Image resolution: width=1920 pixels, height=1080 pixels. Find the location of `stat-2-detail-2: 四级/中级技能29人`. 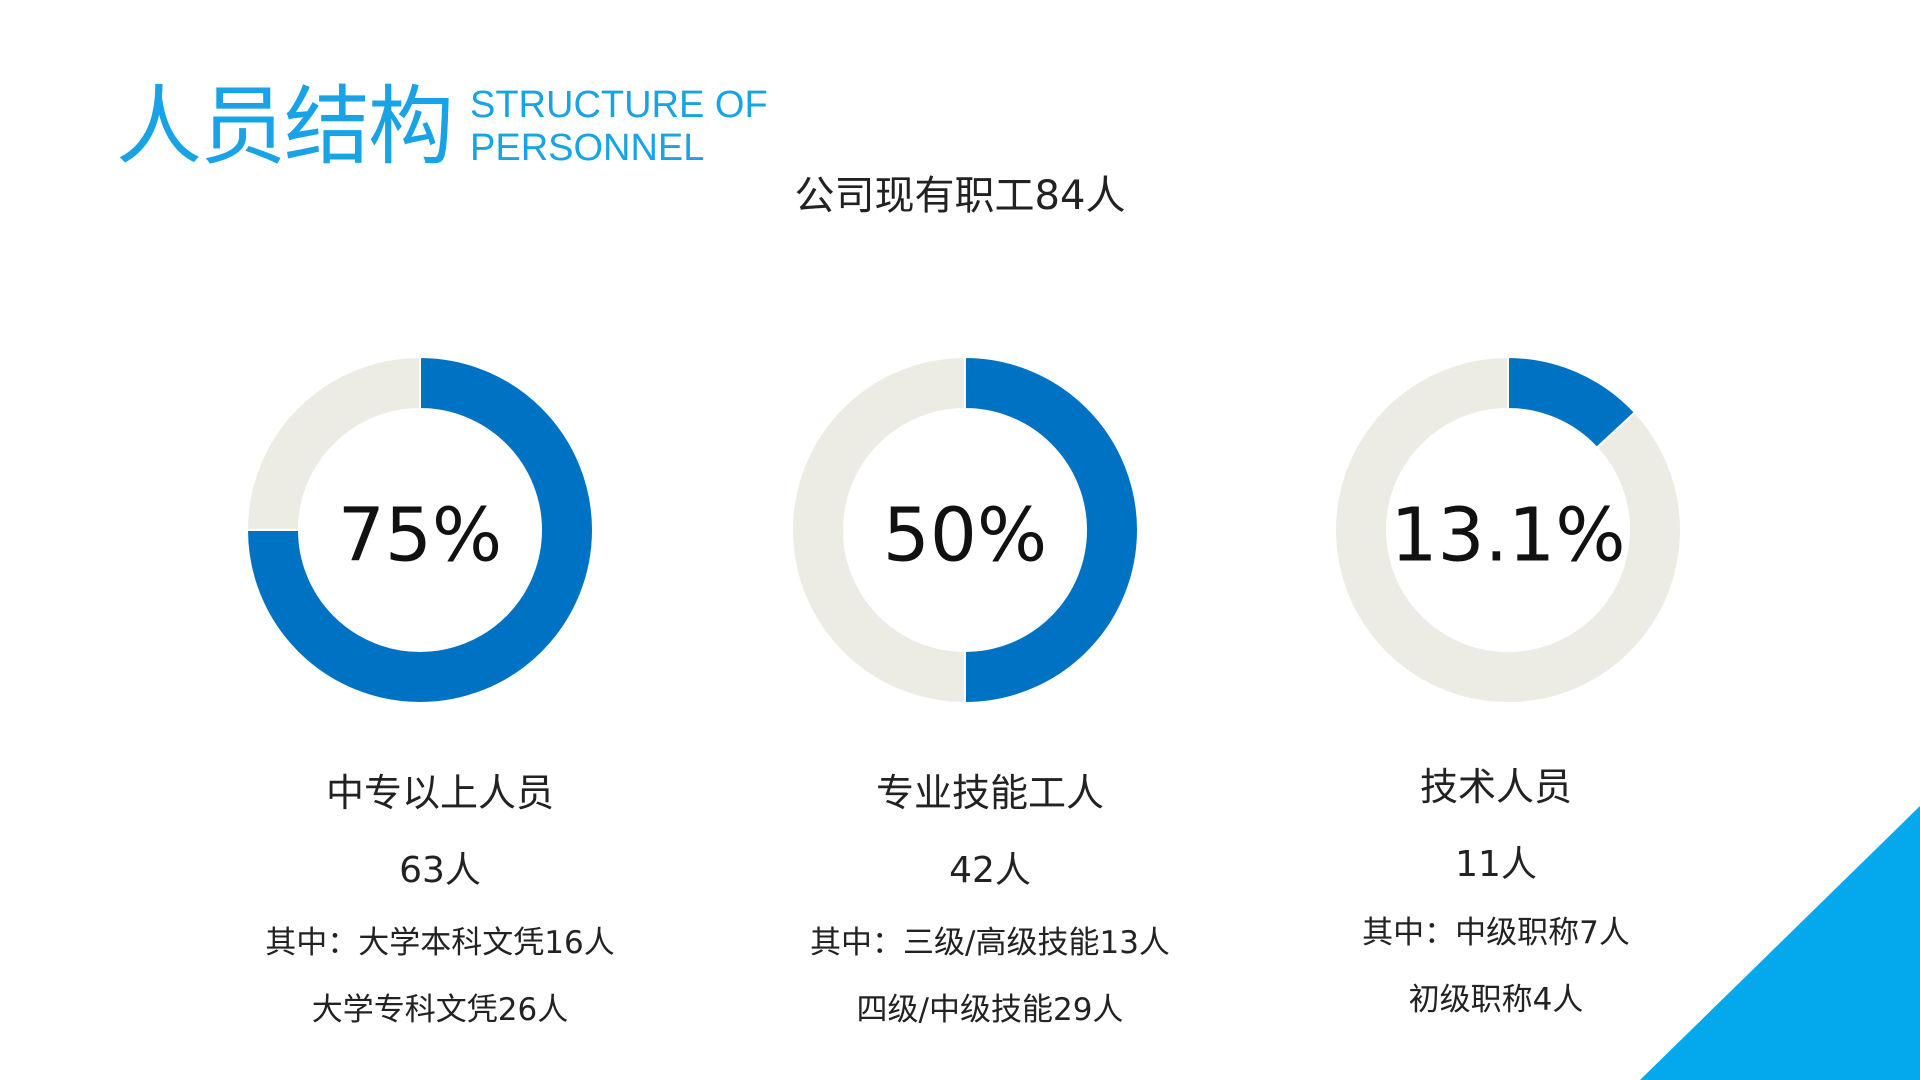

stat-2-detail-2: 四级/中级技能29人 is located at coordinates (990, 1010).